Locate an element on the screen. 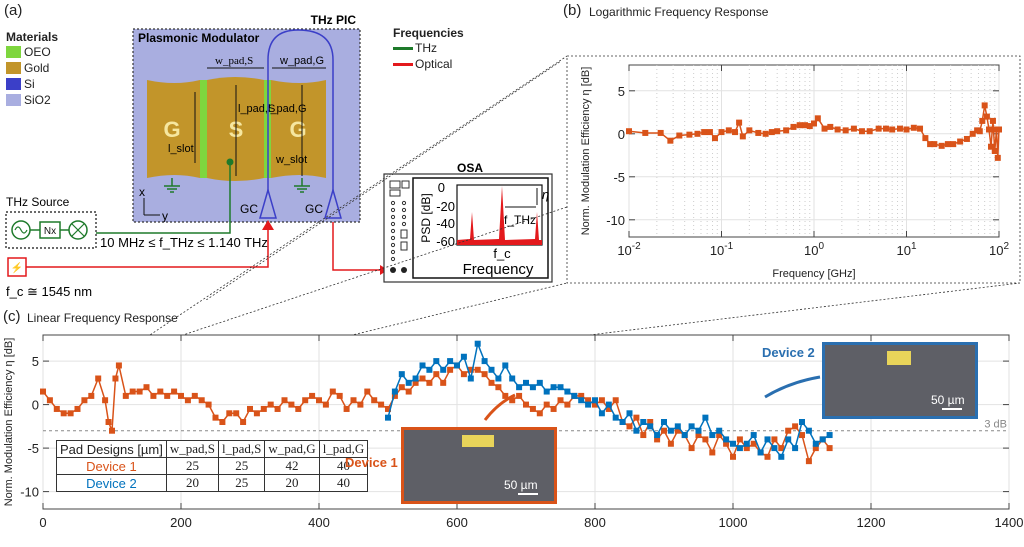 This screenshot has width=1024, height=547. axis-x-label: x is located at coordinates (142, 192).